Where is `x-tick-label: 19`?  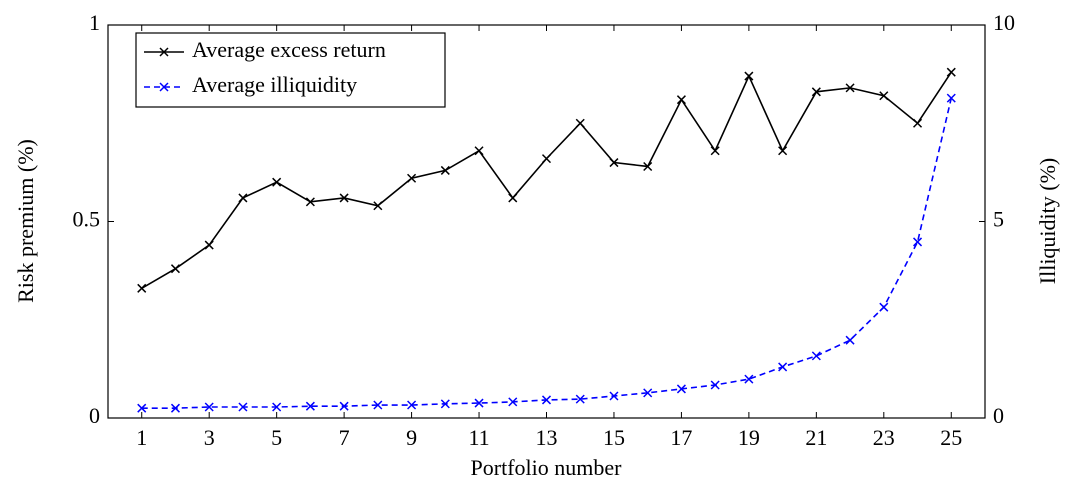 x-tick-label: 19 is located at coordinates (749, 437).